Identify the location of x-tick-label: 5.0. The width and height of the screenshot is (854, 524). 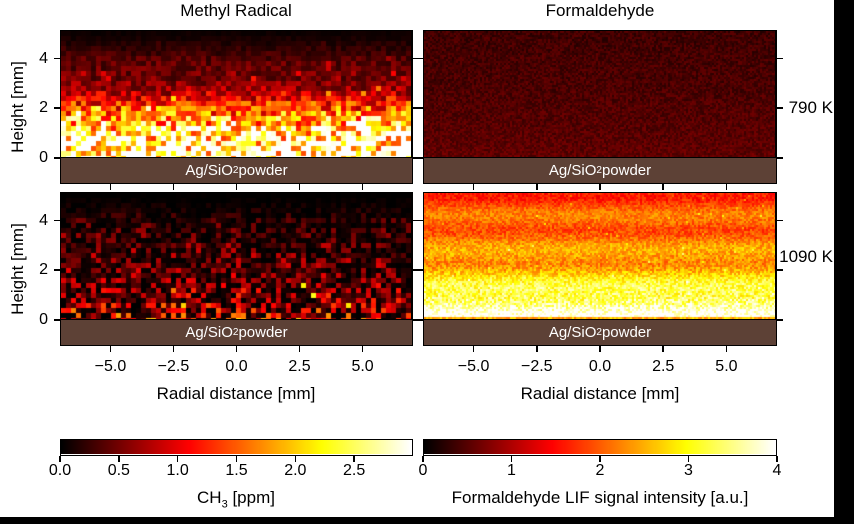
(362, 366).